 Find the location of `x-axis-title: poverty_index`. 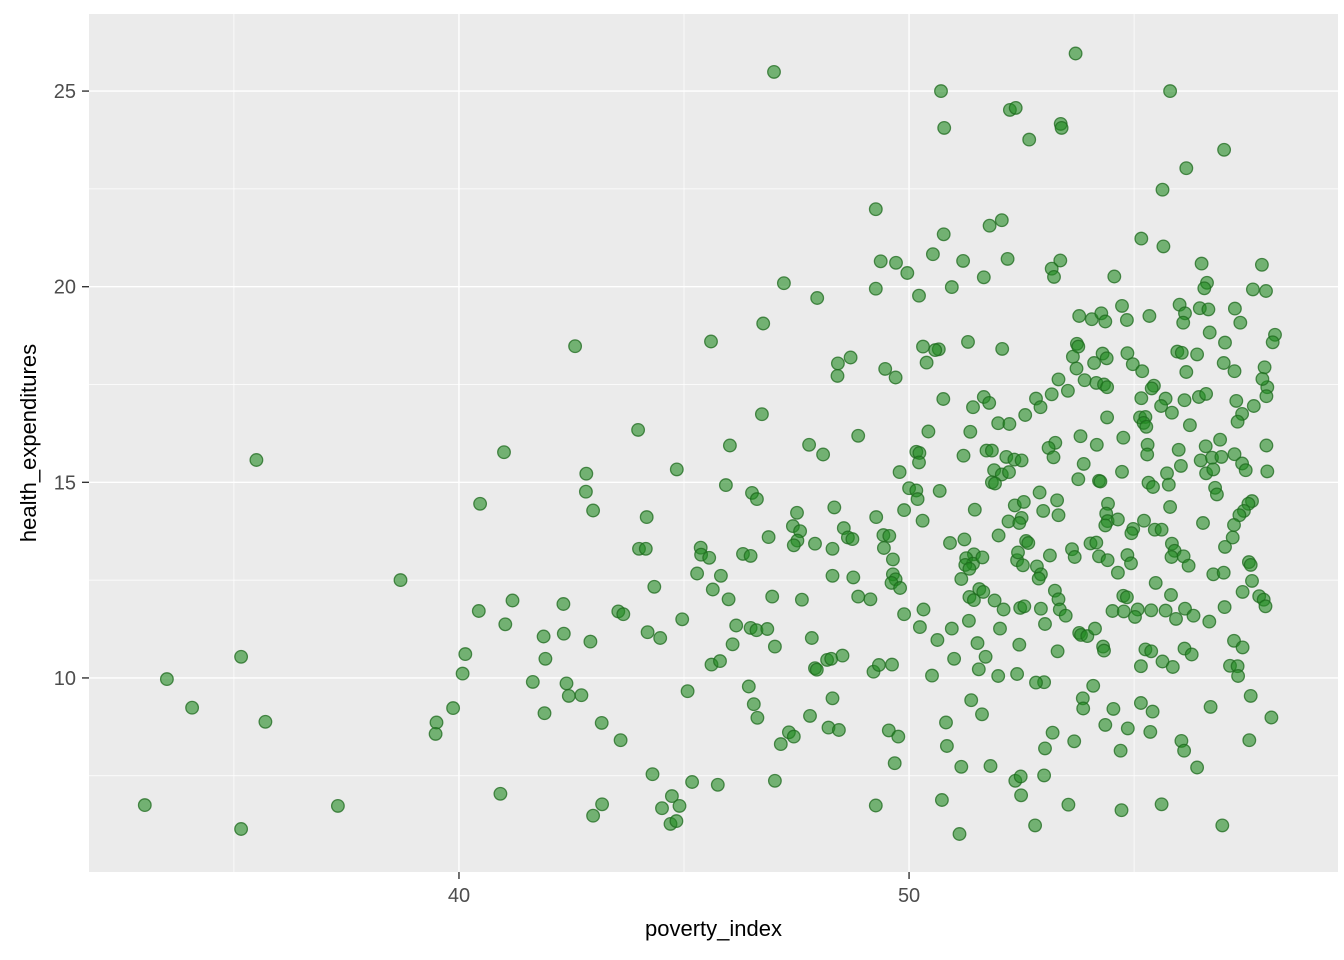

x-axis-title: poverty_index is located at coordinates (713, 928).